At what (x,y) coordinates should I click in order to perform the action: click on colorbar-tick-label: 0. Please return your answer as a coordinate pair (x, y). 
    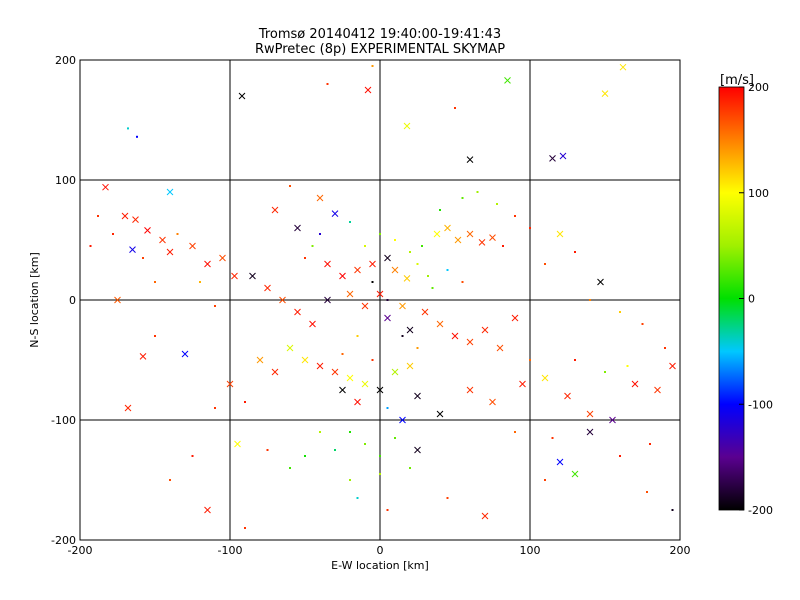
    Looking at the image, I should click on (751, 299).